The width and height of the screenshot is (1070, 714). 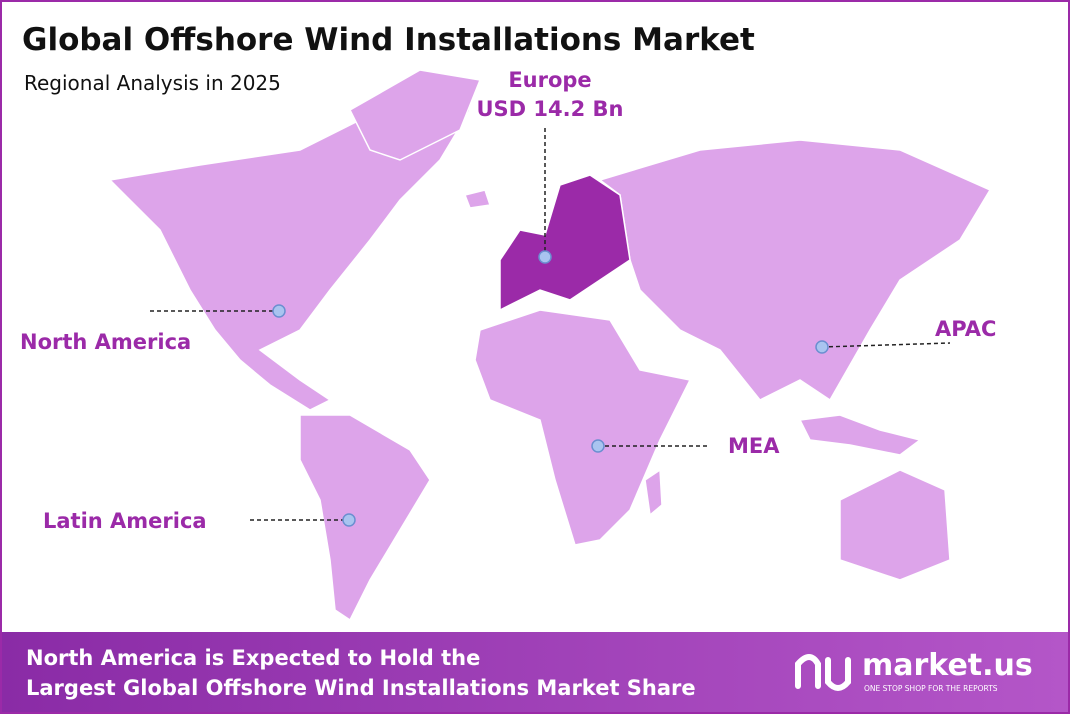 What do you see at coordinates (931, 688) in the screenshot?
I see `tagline: ONE STOP SHOP FOR THE REPORTS` at bounding box center [931, 688].